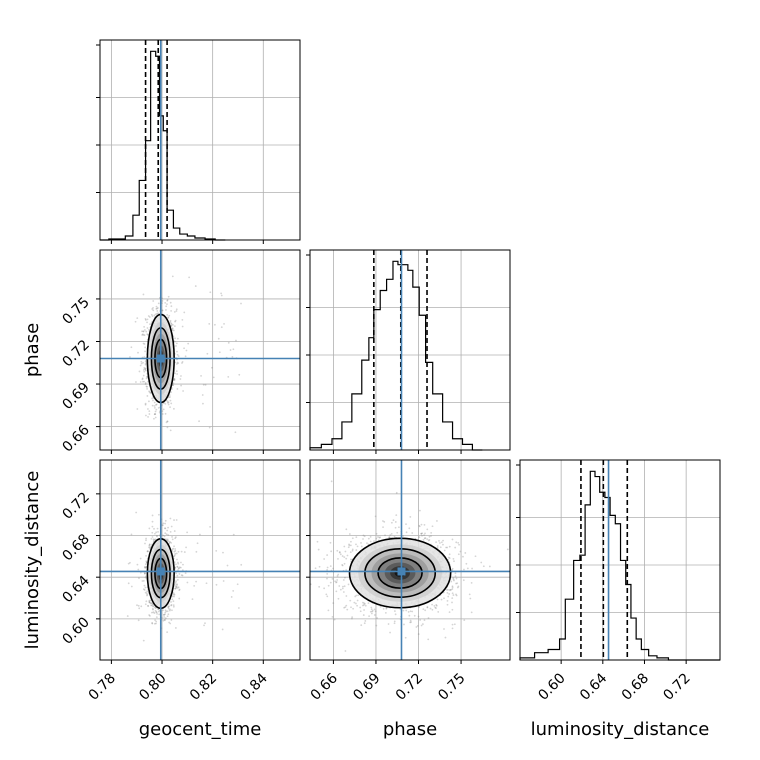 Image resolution: width=760 pixels, height=760 pixels. I want to click on scatter-phase_vs_geocent_time-truth-marker, so click(160, 358).